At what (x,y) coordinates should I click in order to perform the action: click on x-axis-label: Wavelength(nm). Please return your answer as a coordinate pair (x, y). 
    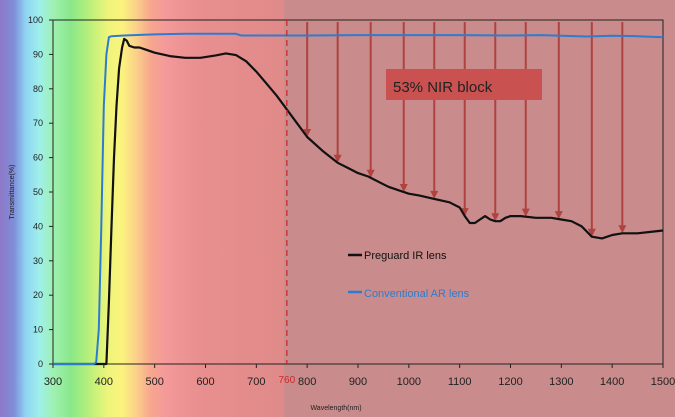
    Looking at the image, I should click on (335, 408).